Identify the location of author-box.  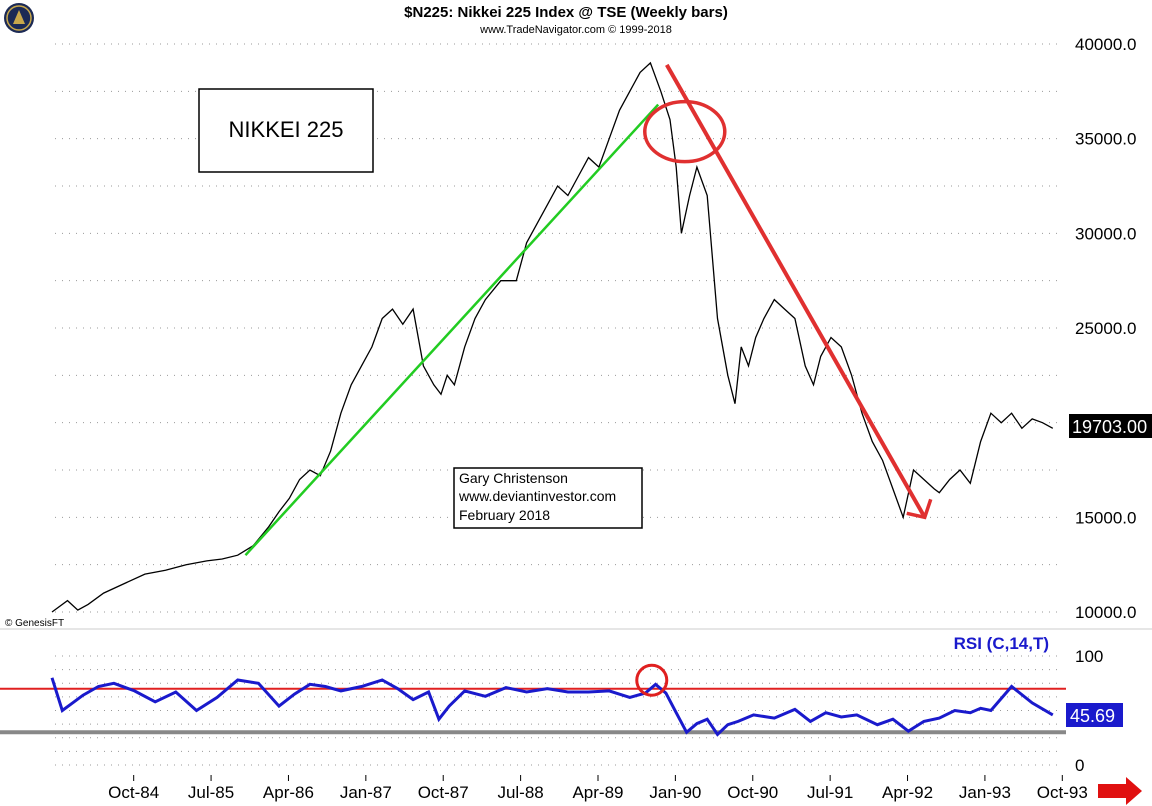
(548, 498).